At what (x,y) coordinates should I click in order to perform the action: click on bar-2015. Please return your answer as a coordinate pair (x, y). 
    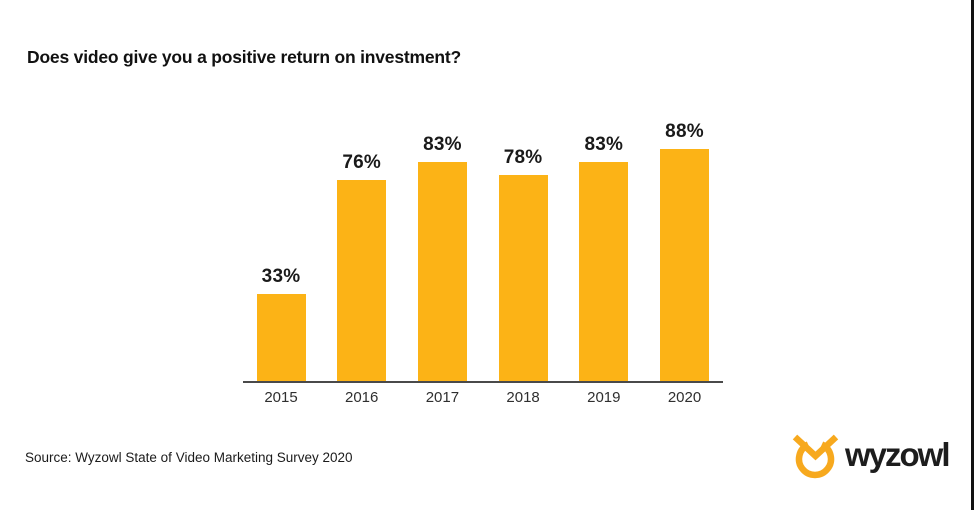
    Looking at the image, I should click on (281, 337).